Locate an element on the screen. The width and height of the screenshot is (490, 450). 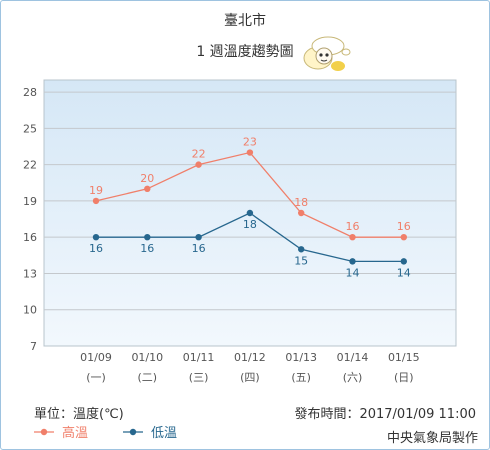
x-tick-label: 01/09 is located at coordinates (96, 357).